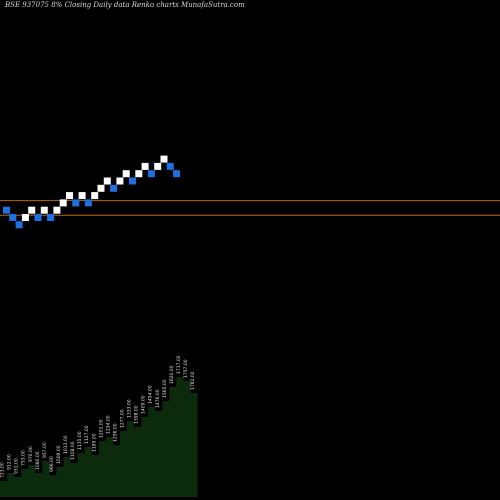 The height and width of the screenshot is (500, 500). What do you see at coordinates (130, 408) in the screenshot?
I see `volume-label-18: 1333.00` at bounding box center [130, 408].